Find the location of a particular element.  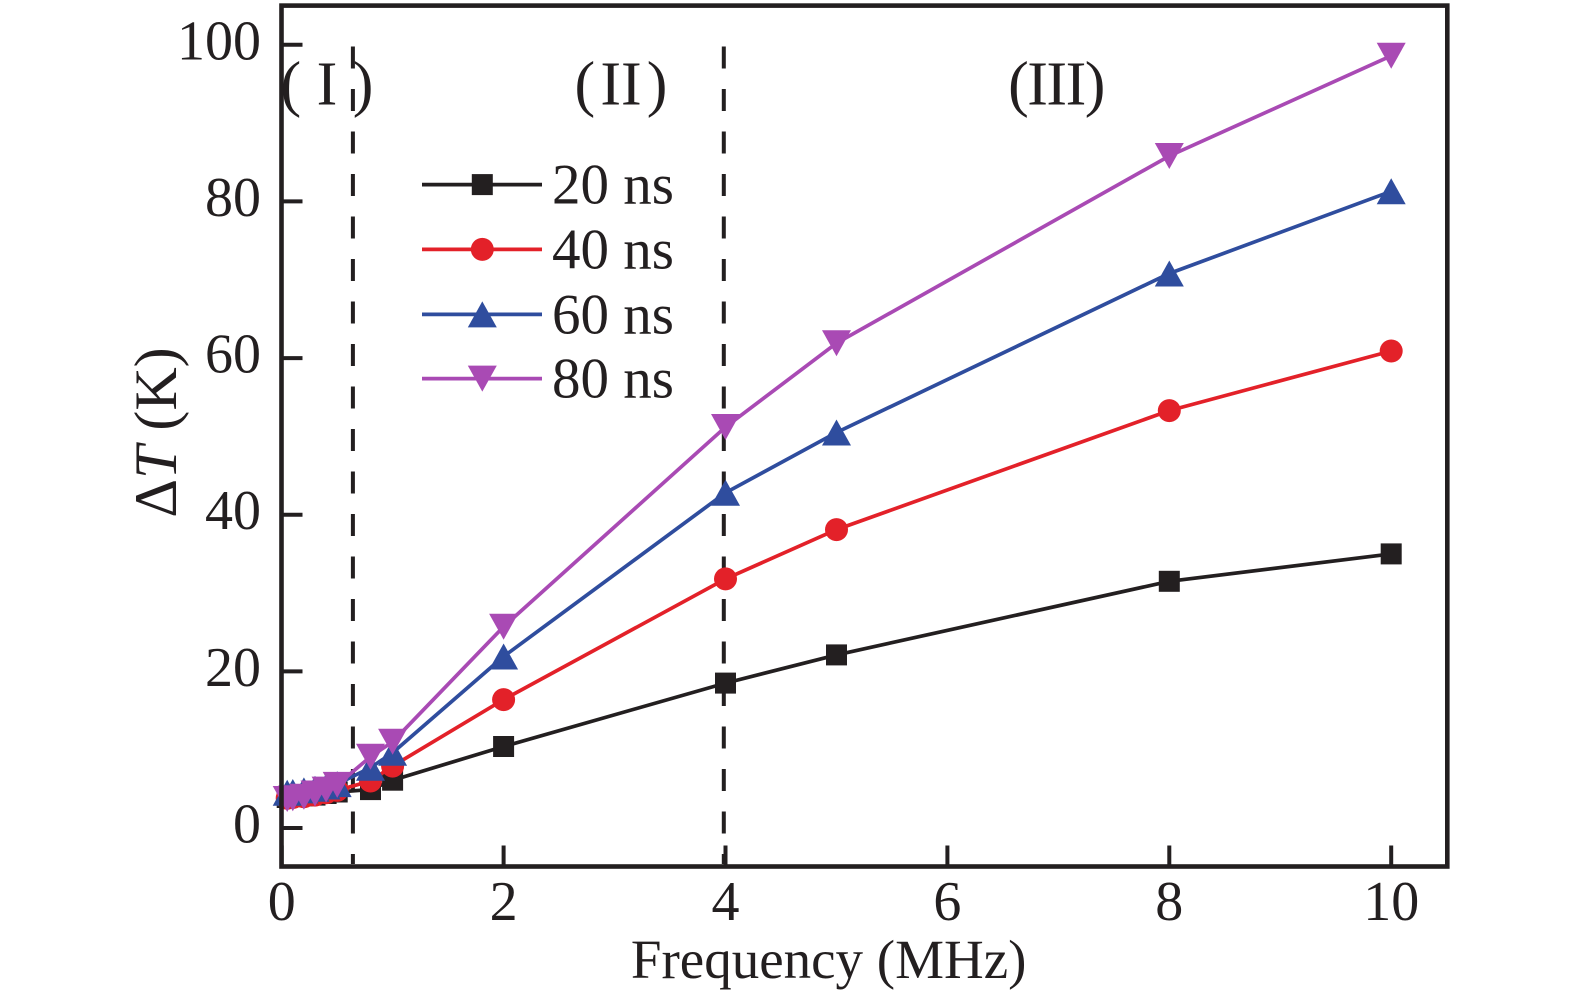

svg-text: 60 is located at coordinates (233, 355).